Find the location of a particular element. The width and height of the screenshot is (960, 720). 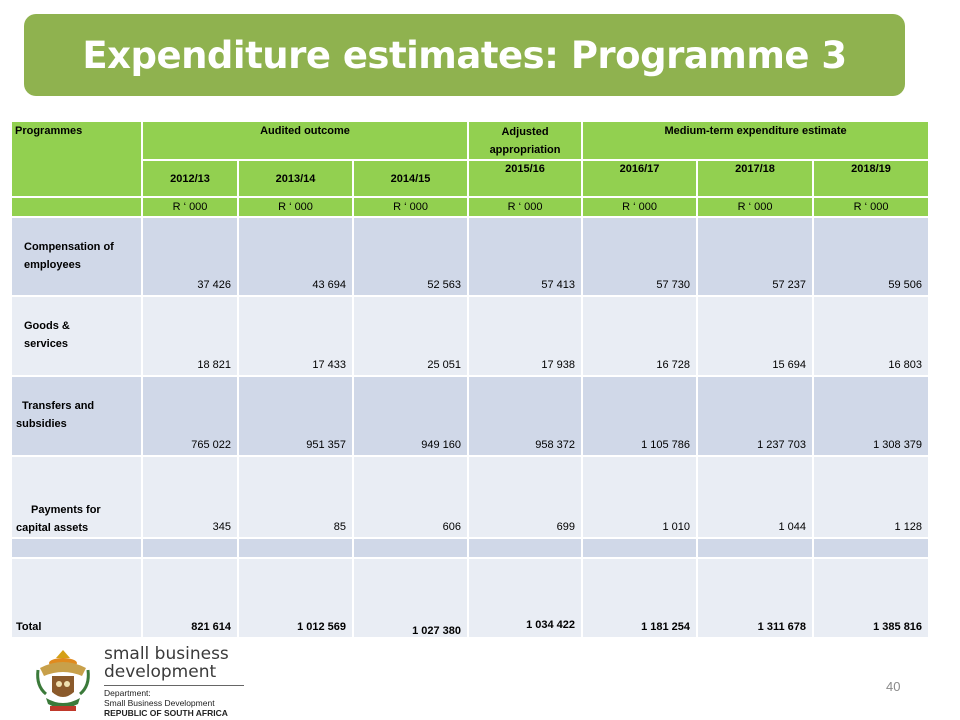

table-cell: 1 308 379 is located at coordinates (871, 416).